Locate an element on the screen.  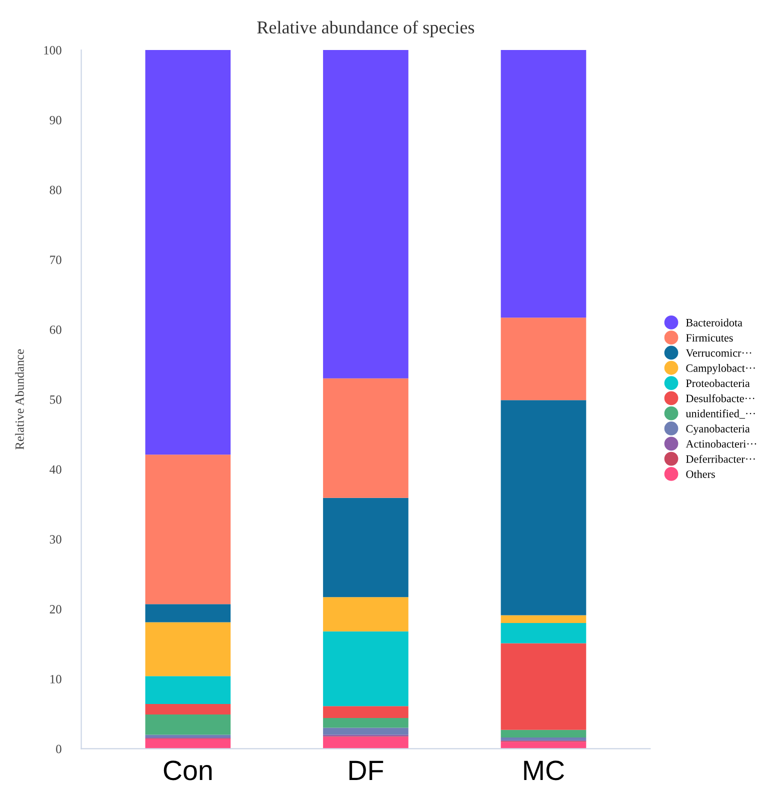
y-axis-title: Relative Abundance is located at coordinates (19, 399).